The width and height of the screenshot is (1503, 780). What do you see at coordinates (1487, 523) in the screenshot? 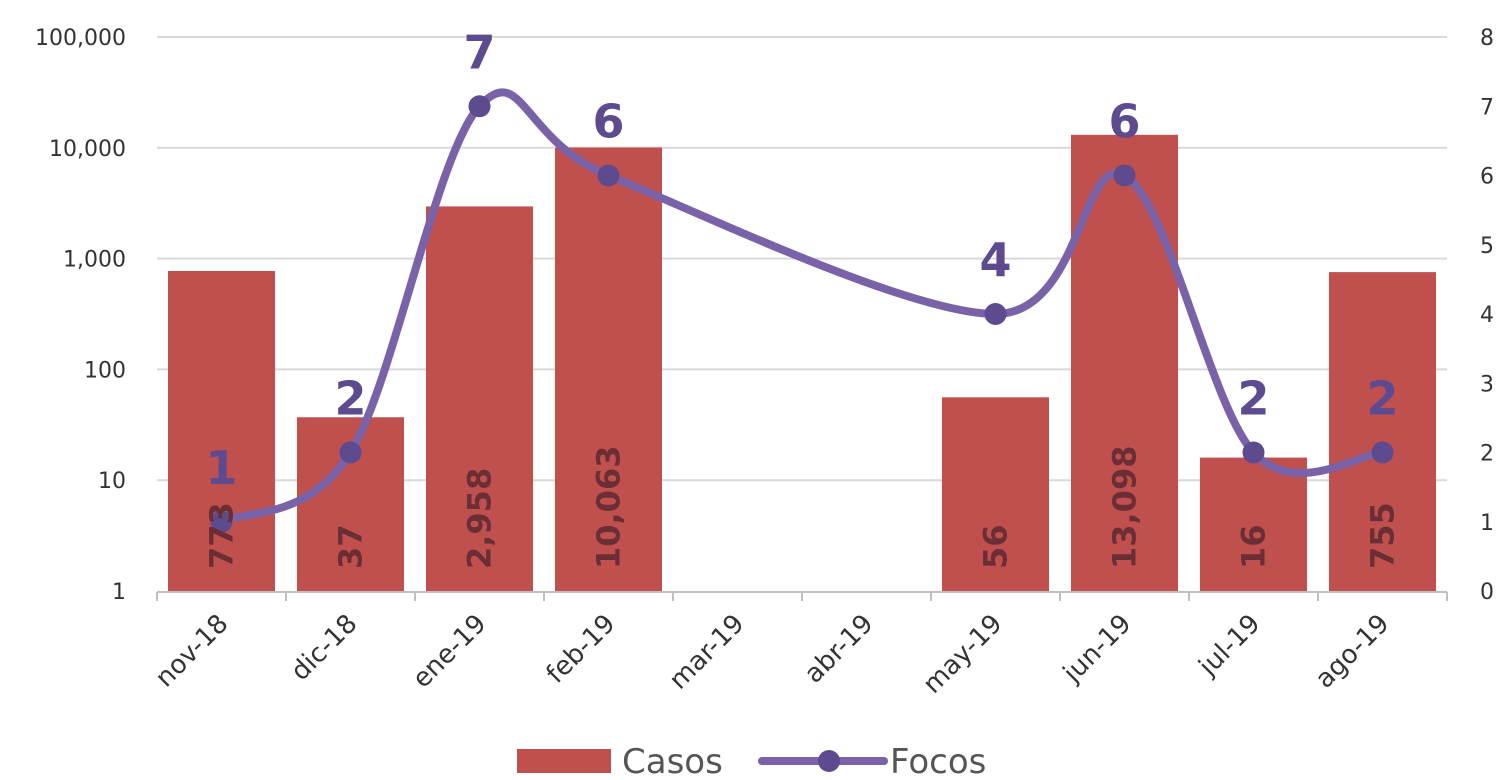
I see `y-right-tick-label: 1` at bounding box center [1487, 523].